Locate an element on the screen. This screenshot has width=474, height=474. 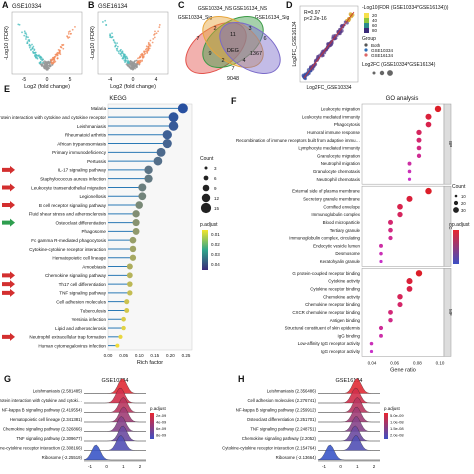
venn-count: 7 is located at coordinates (197, 39).